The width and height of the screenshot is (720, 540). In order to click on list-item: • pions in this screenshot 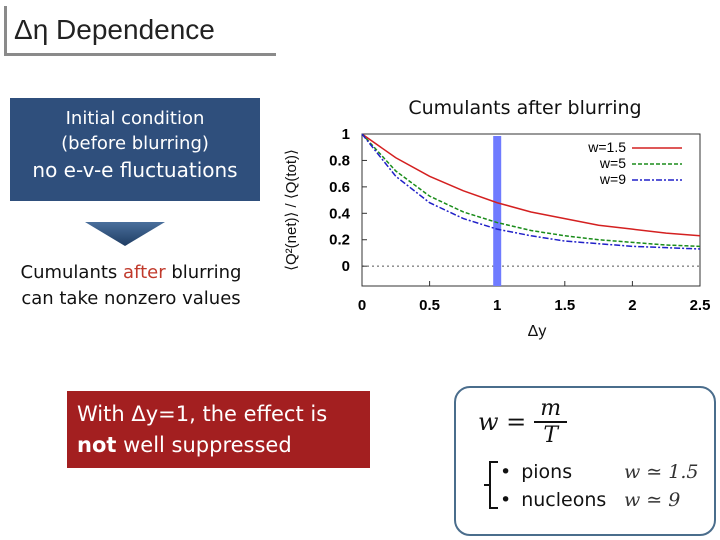, I will do `click(536, 472)`.